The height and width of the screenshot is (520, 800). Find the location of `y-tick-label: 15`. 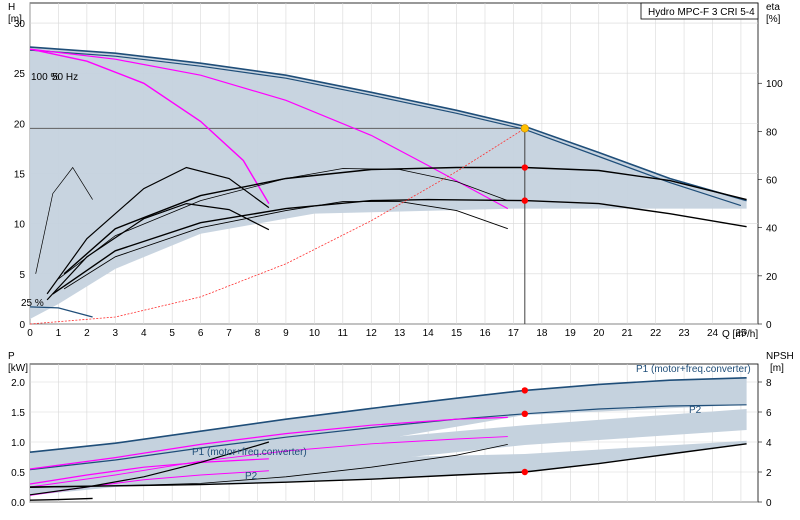

y-tick-label: 15 is located at coordinates (20, 175).